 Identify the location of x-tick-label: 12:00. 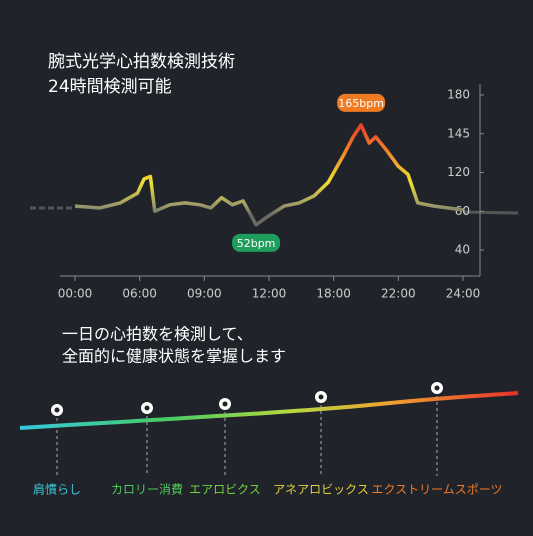
(269, 294).